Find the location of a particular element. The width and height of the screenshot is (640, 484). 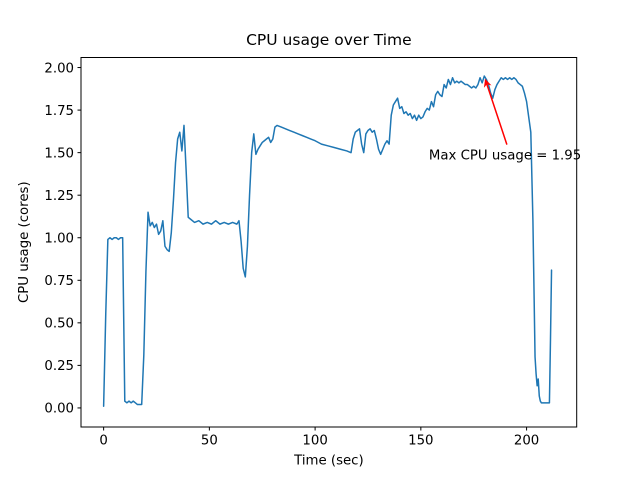

y-tick-label: 1.50 is located at coordinates (59, 153).